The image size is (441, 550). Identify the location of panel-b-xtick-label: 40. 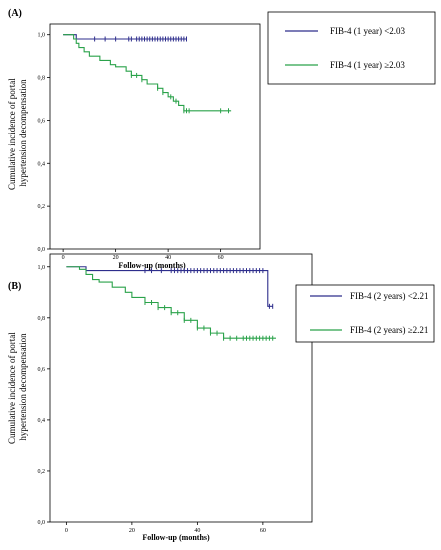
(197, 531).